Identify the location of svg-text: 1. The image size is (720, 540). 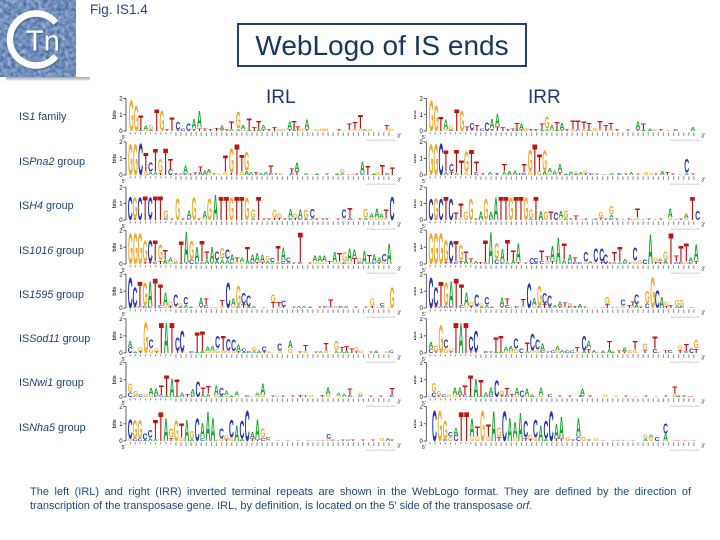
(422, 292).